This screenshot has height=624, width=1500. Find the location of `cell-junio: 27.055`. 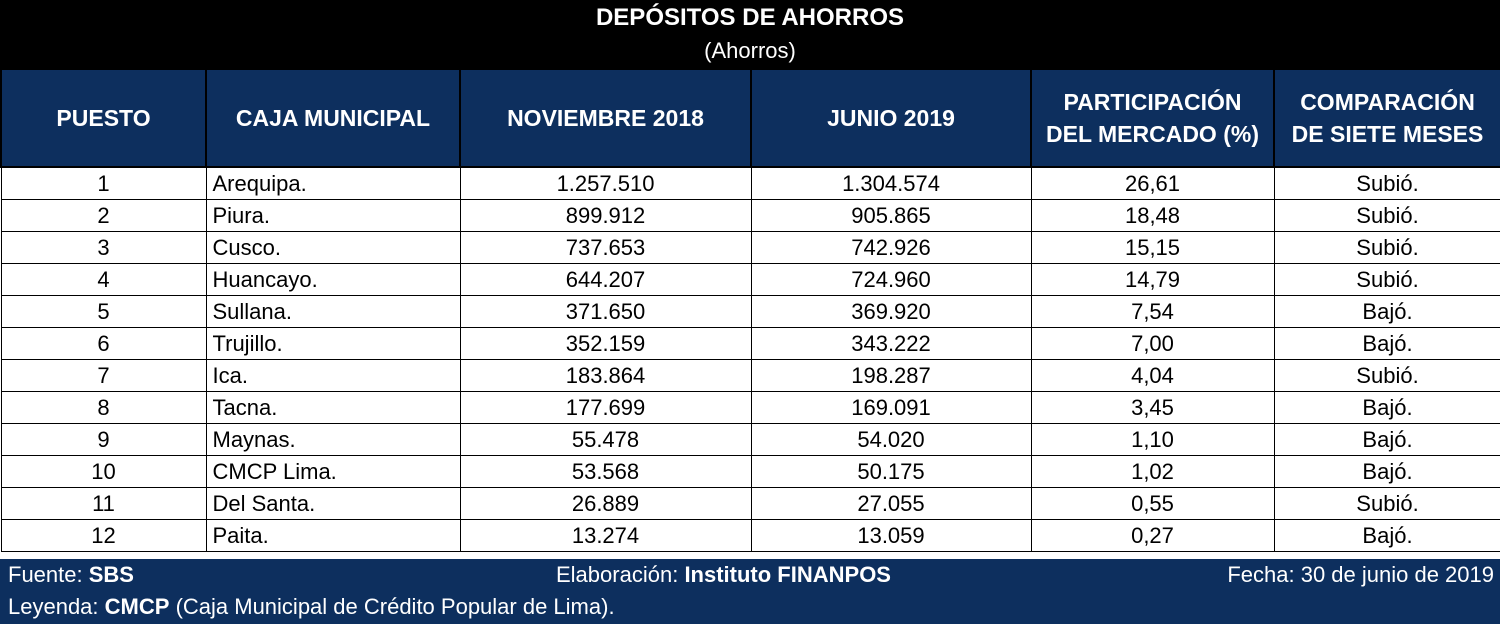

cell-junio: 27.055 is located at coordinates (891, 503).